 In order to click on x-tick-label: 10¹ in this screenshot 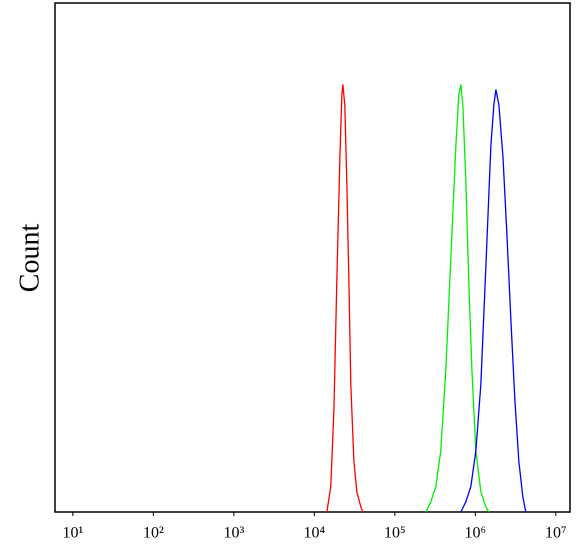, I will do `click(72, 533)`.